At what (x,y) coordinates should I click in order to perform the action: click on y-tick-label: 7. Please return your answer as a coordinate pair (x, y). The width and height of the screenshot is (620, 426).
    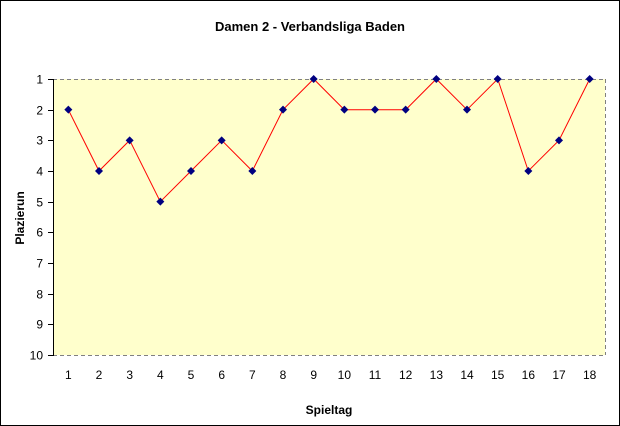
    Looking at the image, I should click on (39, 264).